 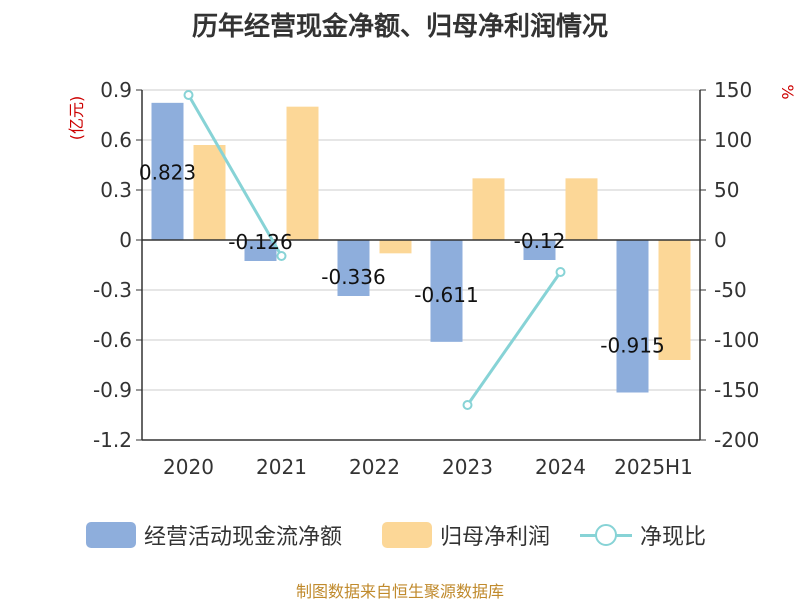 What do you see at coordinates (632, 346) in the screenshot?
I see `cash-flow-data-label: -0.915` at bounding box center [632, 346].